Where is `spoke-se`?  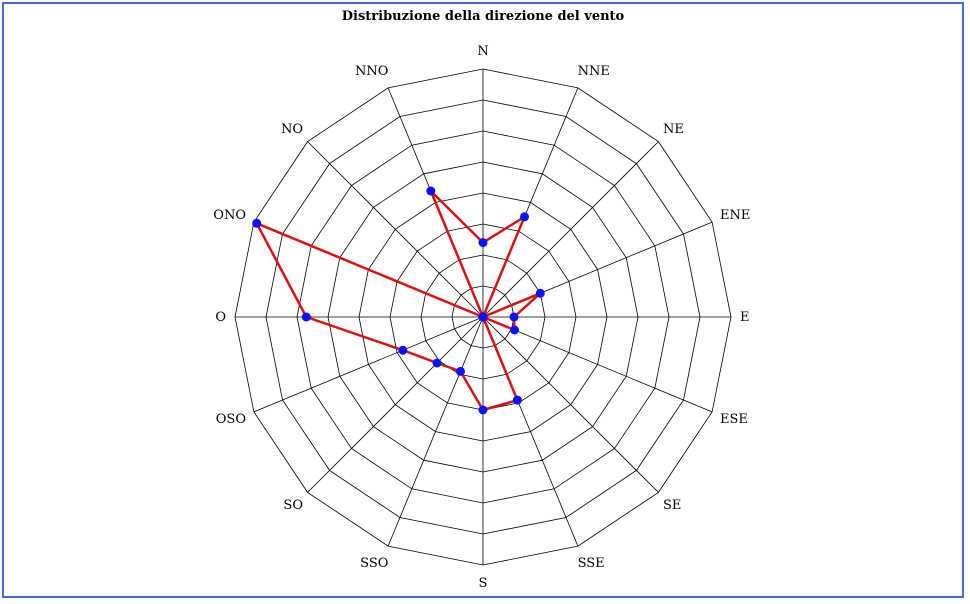
spoke-se is located at coordinates (570, 404).